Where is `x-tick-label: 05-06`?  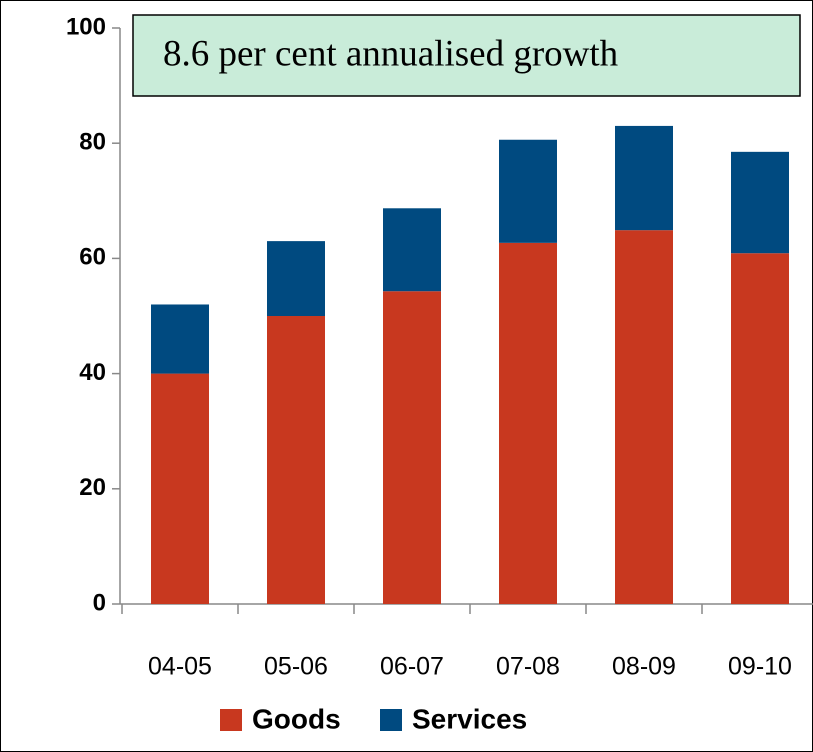
x-tick-label: 05-06 is located at coordinates (296, 667).